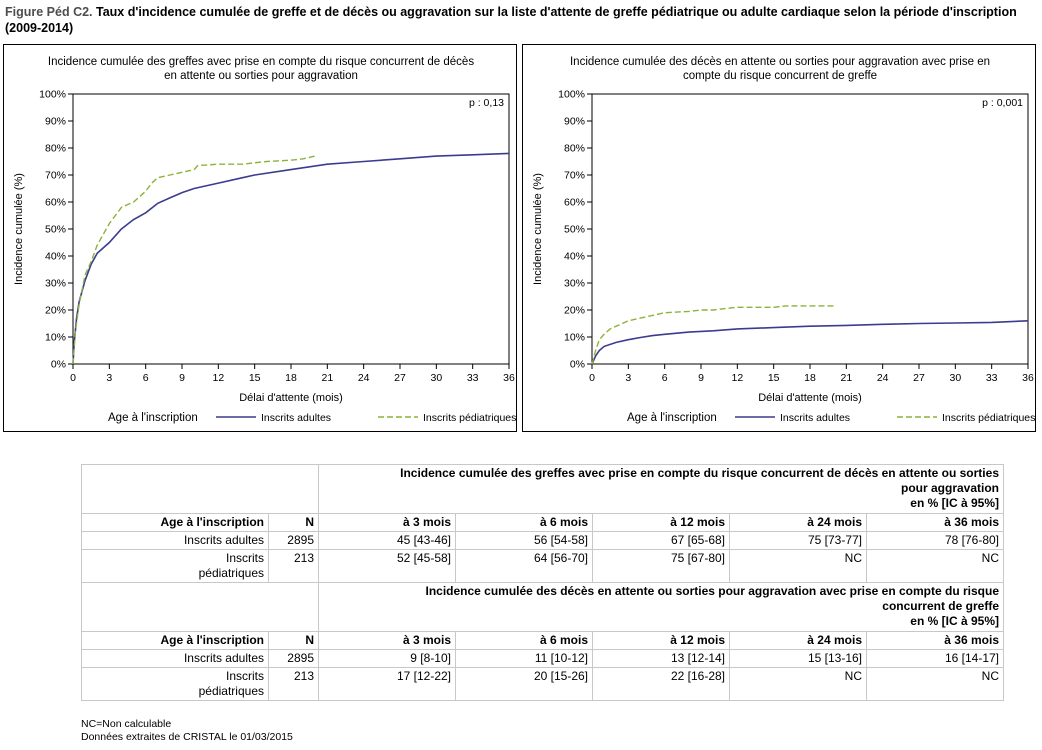 This screenshot has width=1042, height=750. I want to click on table-cell: 75 [73-77], so click(798, 540).